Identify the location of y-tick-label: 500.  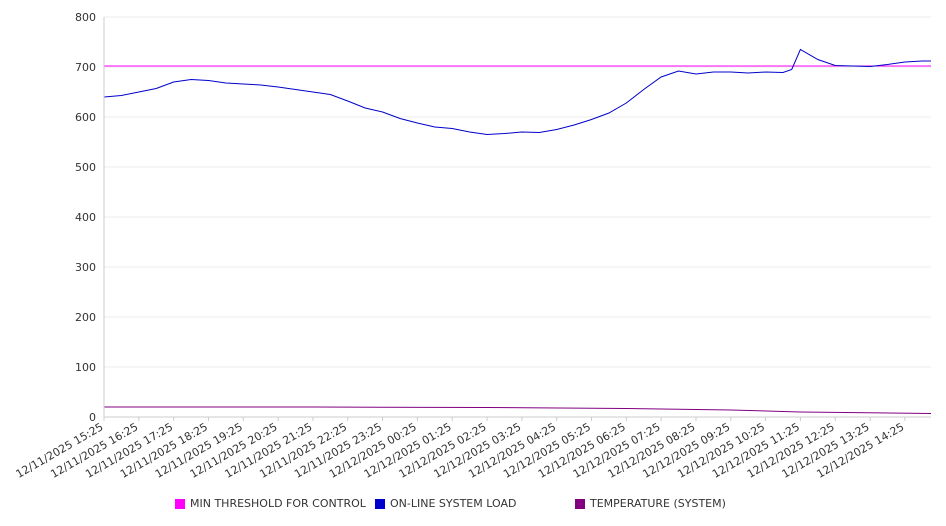
(85, 167).